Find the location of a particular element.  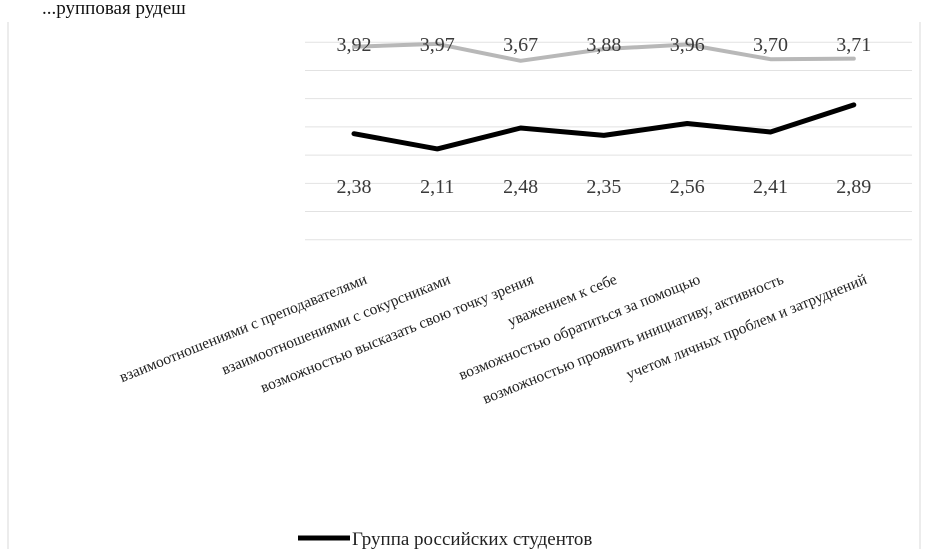

series-2-value-label: 2,48 is located at coordinates (520, 187).